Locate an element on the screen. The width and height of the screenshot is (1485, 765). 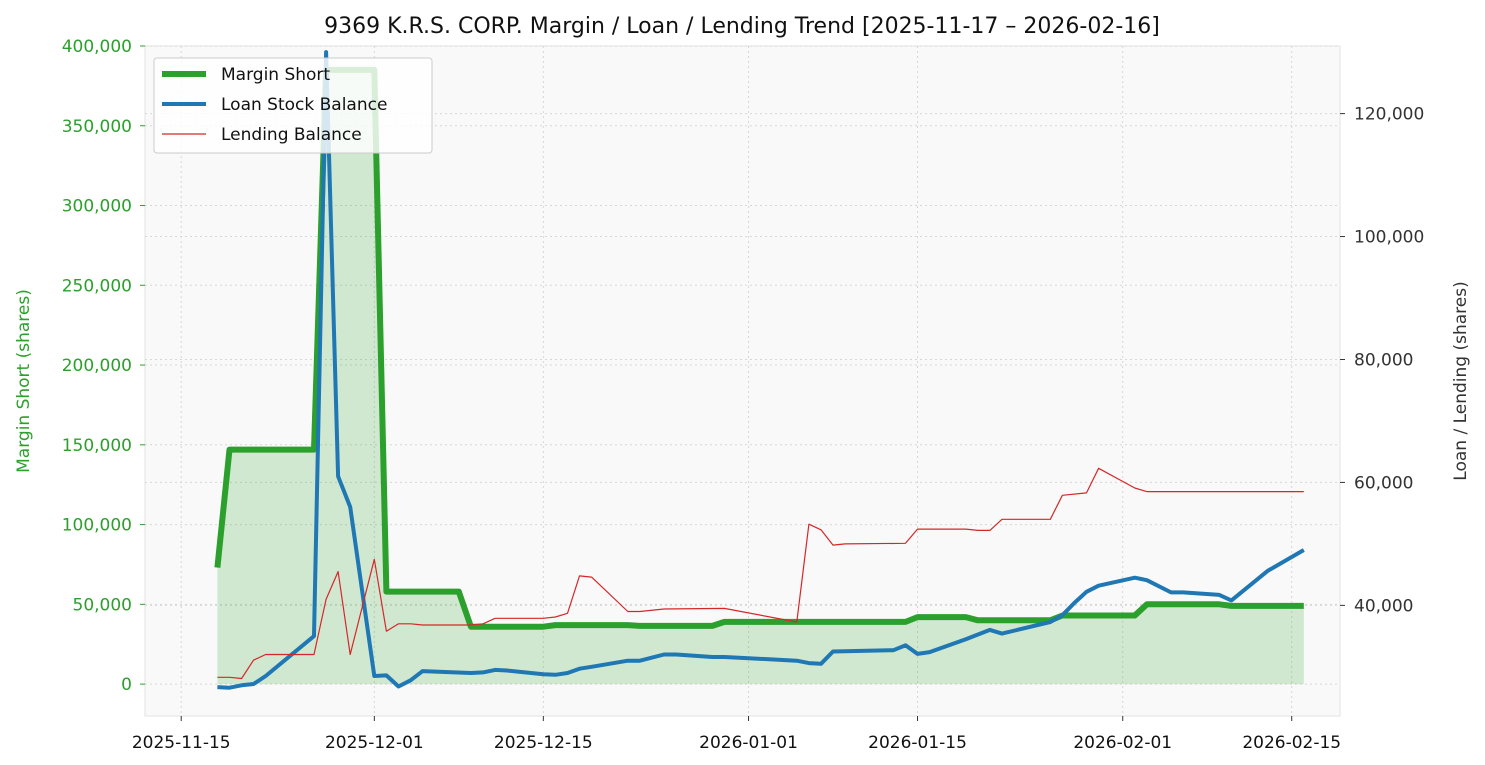
legend-label-lending-balance: Lending Balance is located at coordinates (291, 135).